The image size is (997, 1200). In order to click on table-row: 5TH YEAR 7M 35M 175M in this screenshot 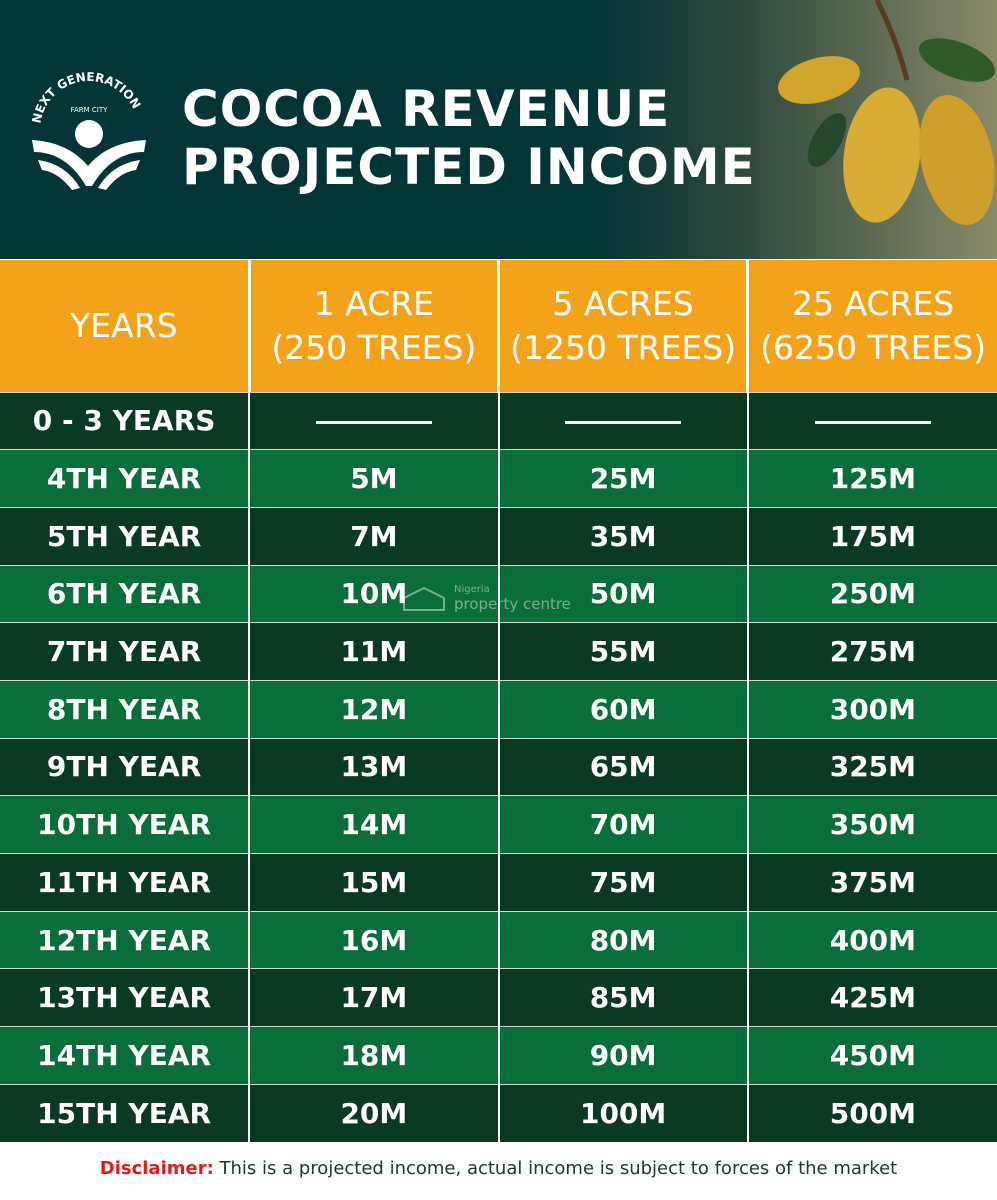, I will do `click(498, 536)`.